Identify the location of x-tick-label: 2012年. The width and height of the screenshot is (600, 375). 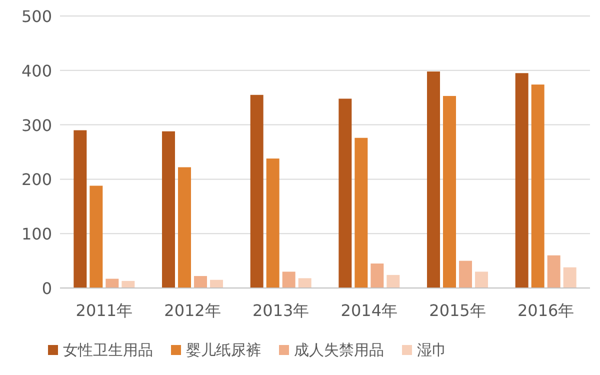
(192, 310).